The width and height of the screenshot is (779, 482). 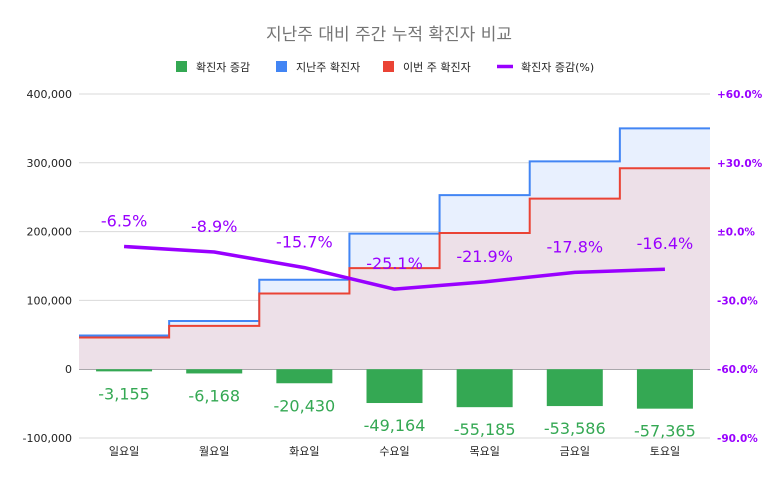 I want to click on pct-value-label: -17.8%, so click(x=574, y=246).